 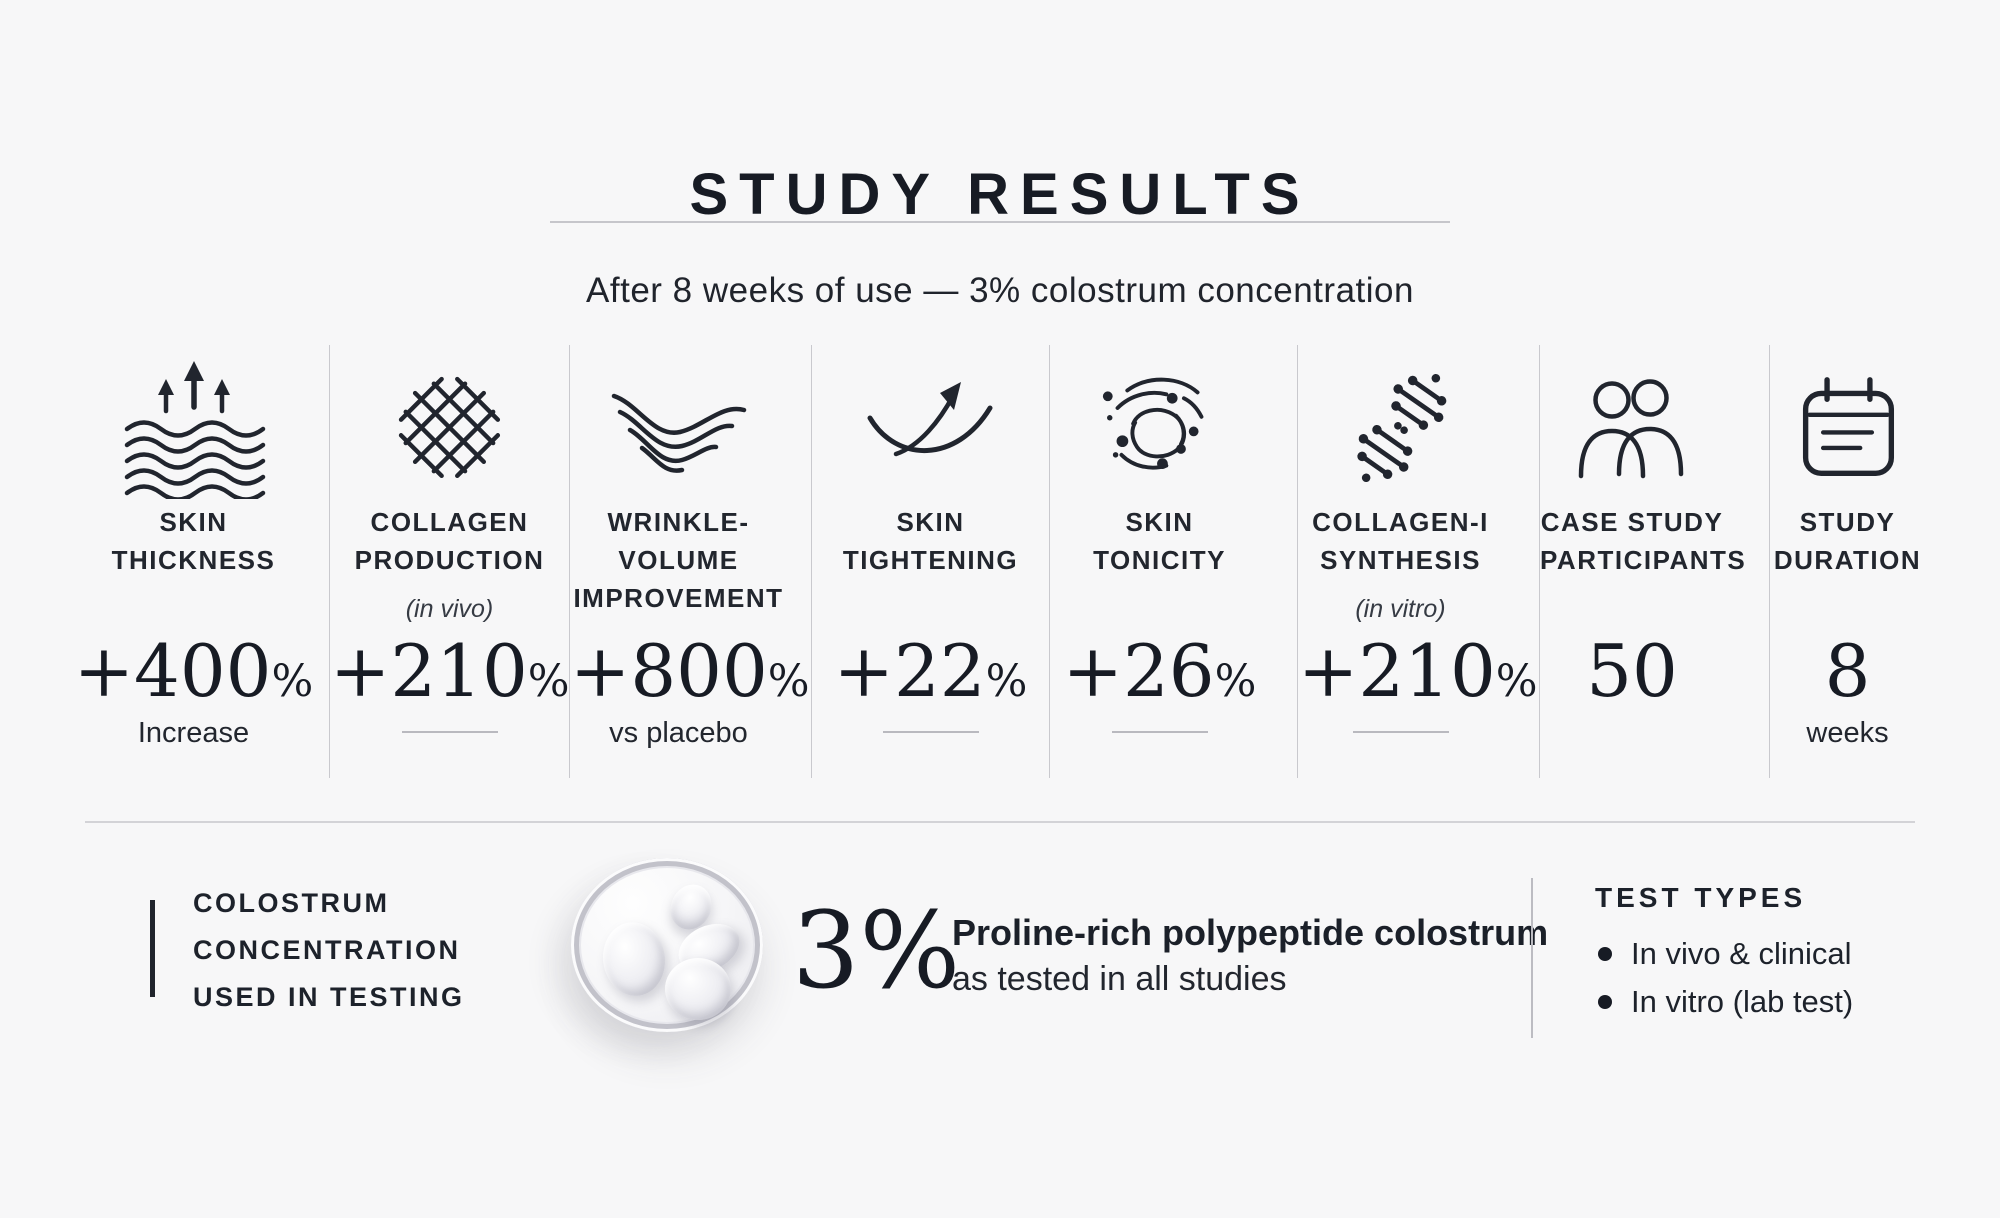 What do you see at coordinates (1632, 428) in the screenshot?
I see `participants-icon` at bounding box center [1632, 428].